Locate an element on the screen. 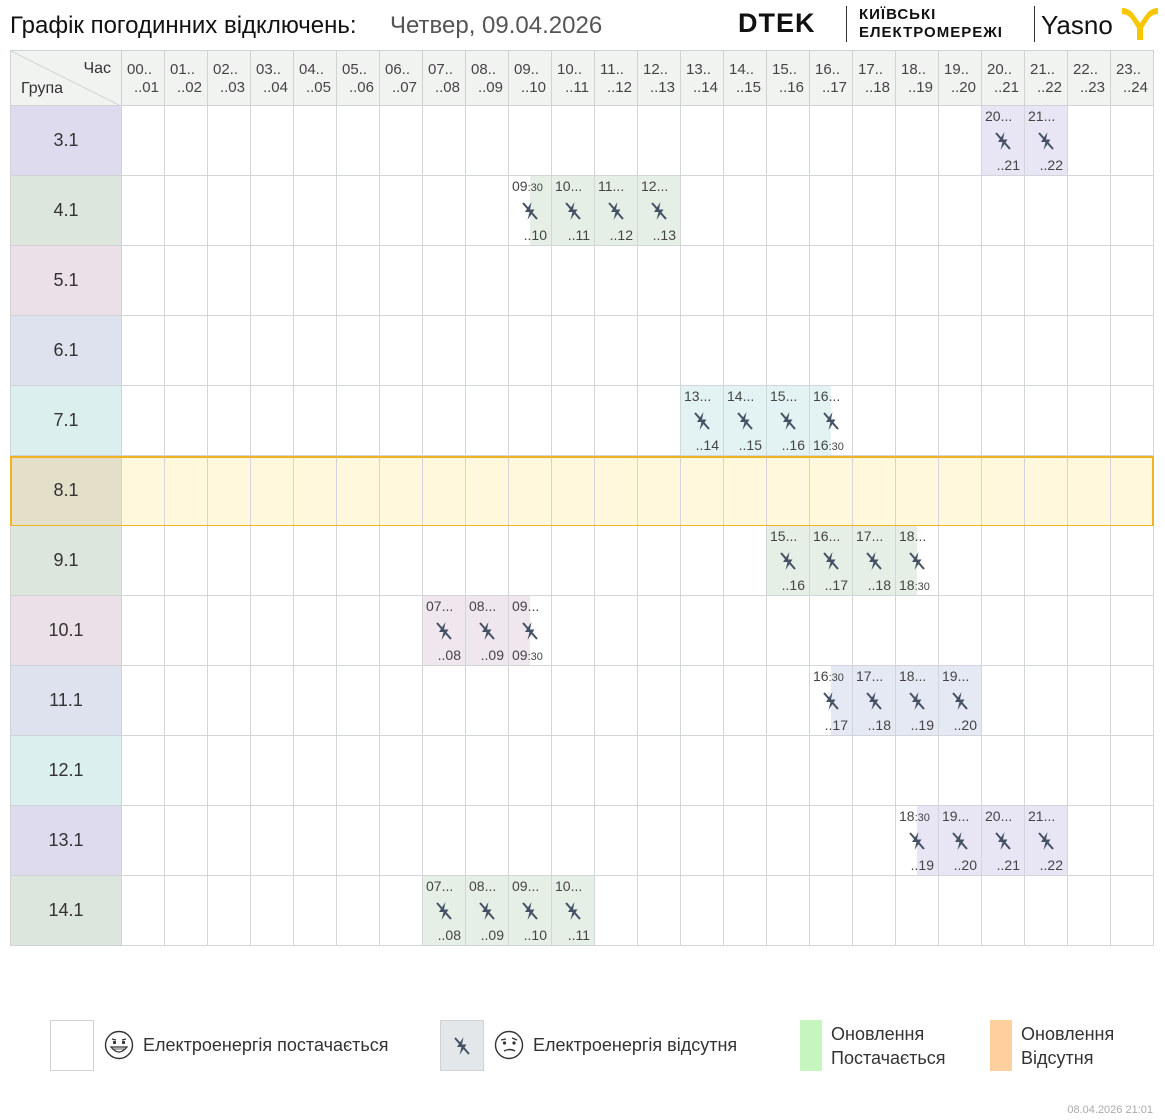 The image size is (1165, 1120). outage-slot: 13... ..14 is located at coordinates (702, 421).